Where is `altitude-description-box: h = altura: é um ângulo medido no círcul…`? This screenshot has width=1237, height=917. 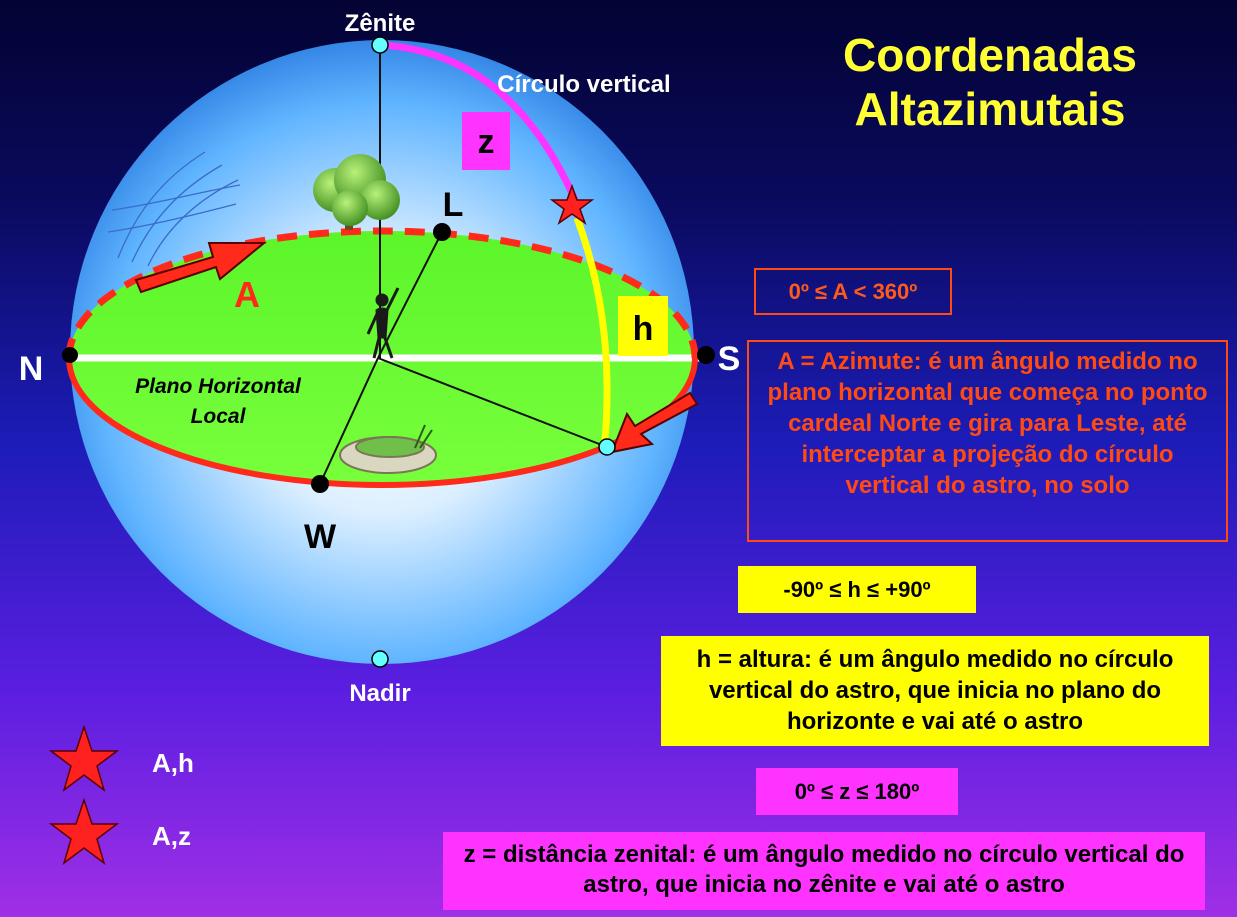
altitude-description-box: h = altura: é um ângulo medido no círcul… is located at coordinates (935, 691).